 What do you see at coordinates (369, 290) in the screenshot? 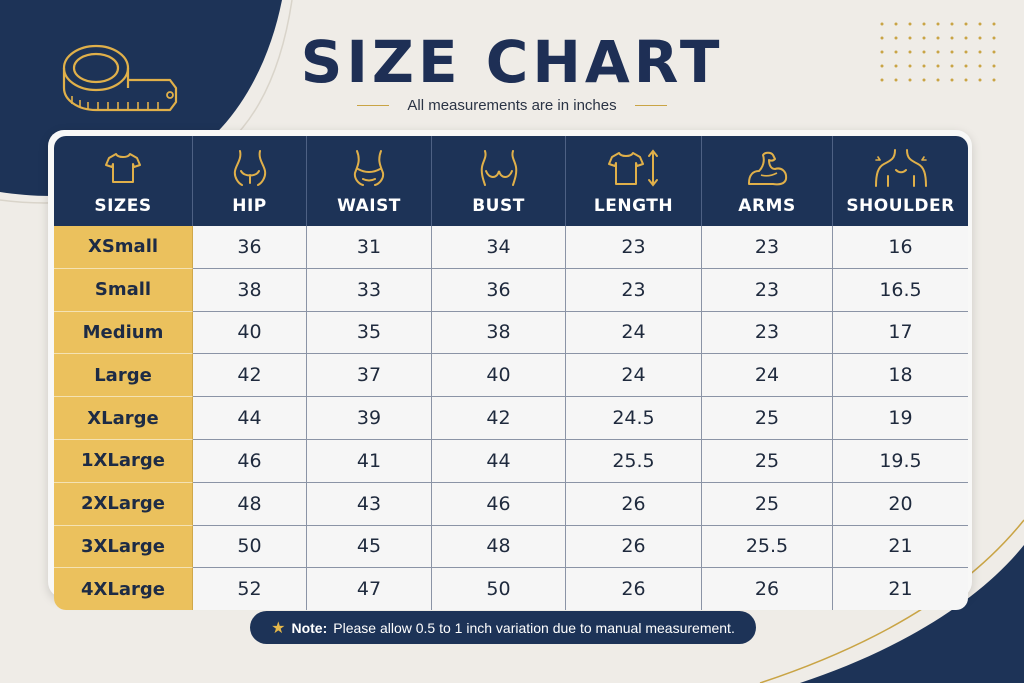
I see `measurement-cell-waist: 33` at bounding box center [369, 290].